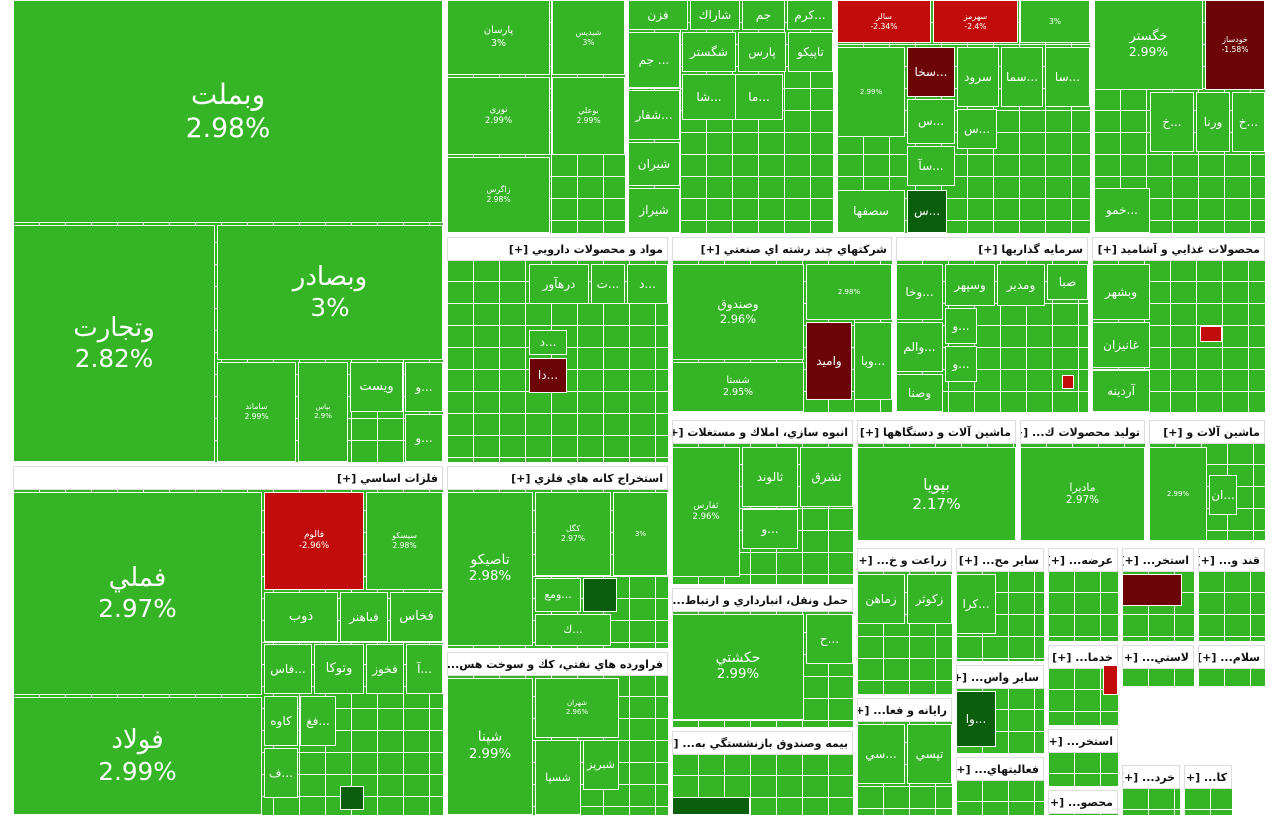 The width and height of the screenshot is (1280, 815). Describe the element at coordinates (1231, 560) in the screenshot. I see `sector-header: قند و... [+]` at that location.